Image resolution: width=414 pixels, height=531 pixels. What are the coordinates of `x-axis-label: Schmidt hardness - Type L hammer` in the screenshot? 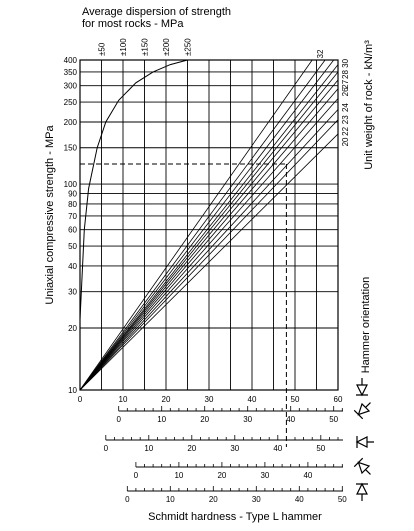 It's located at (235, 517).